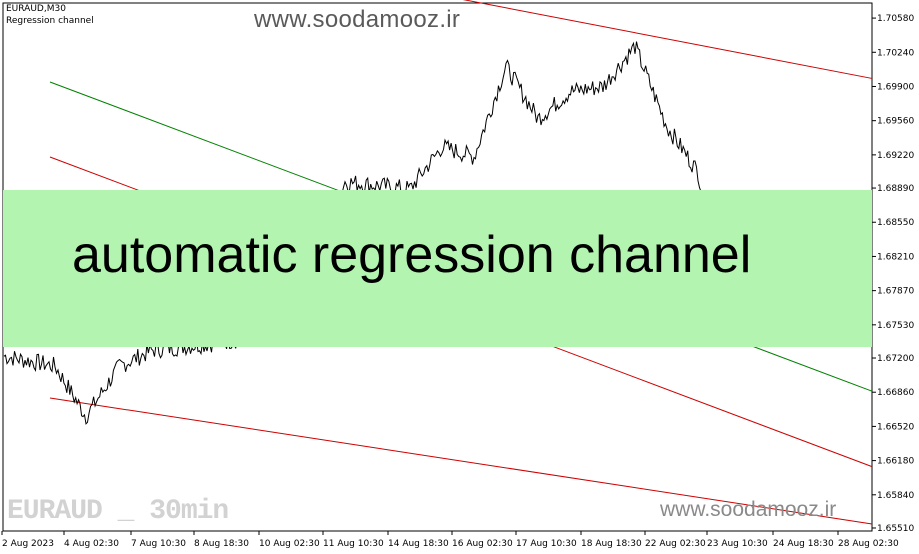 This screenshot has width=919, height=554. I want to click on y-tick-label: 1.66860, so click(895, 393).